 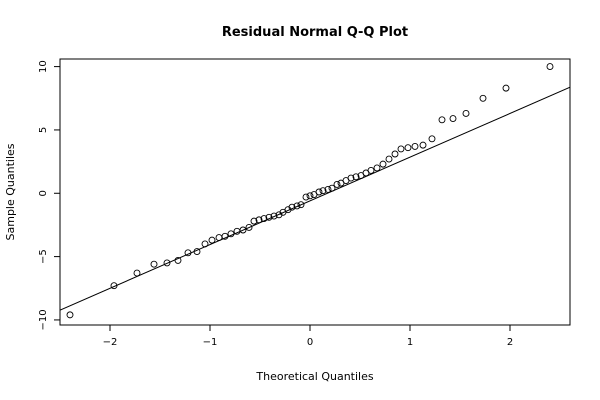 What do you see at coordinates (43, 193) in the screenshot?
I see `y-tick-label: 0` at bounding box center [43, 193].